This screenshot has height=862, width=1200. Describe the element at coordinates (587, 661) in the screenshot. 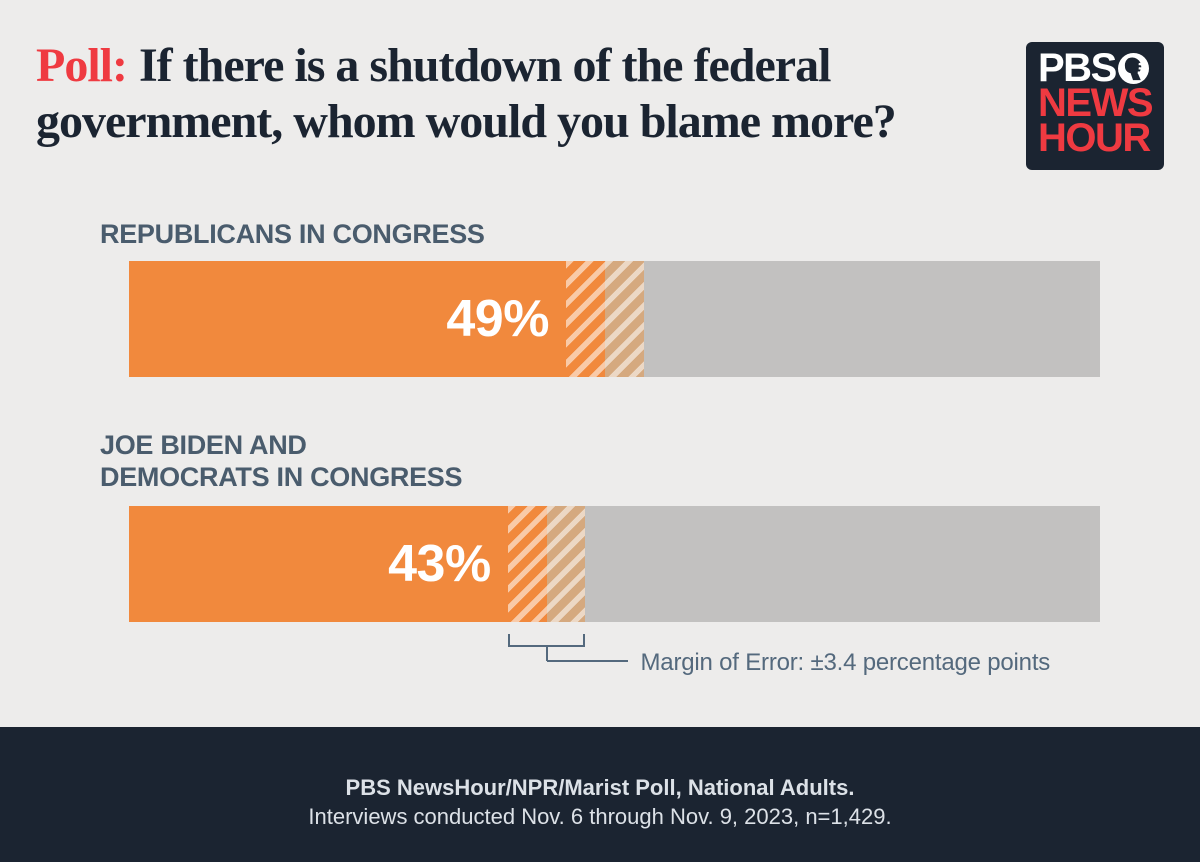

I see `moe-leader-line` at that location.